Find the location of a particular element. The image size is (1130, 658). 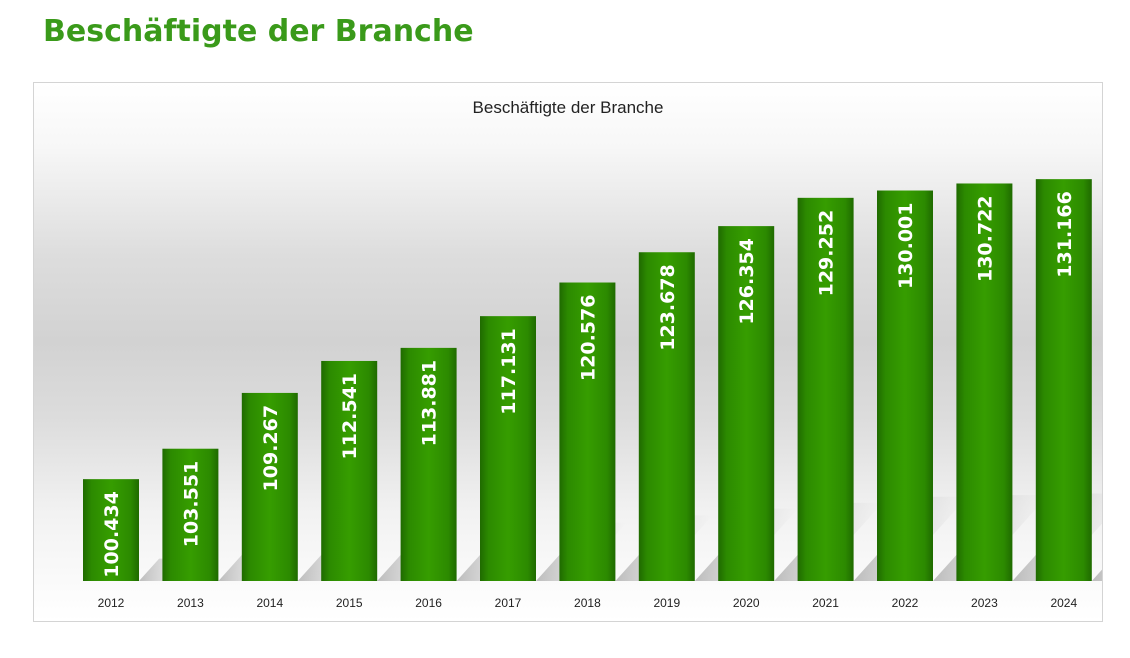

bar-value-label: 126.354 is located at coordinates (747, 281).